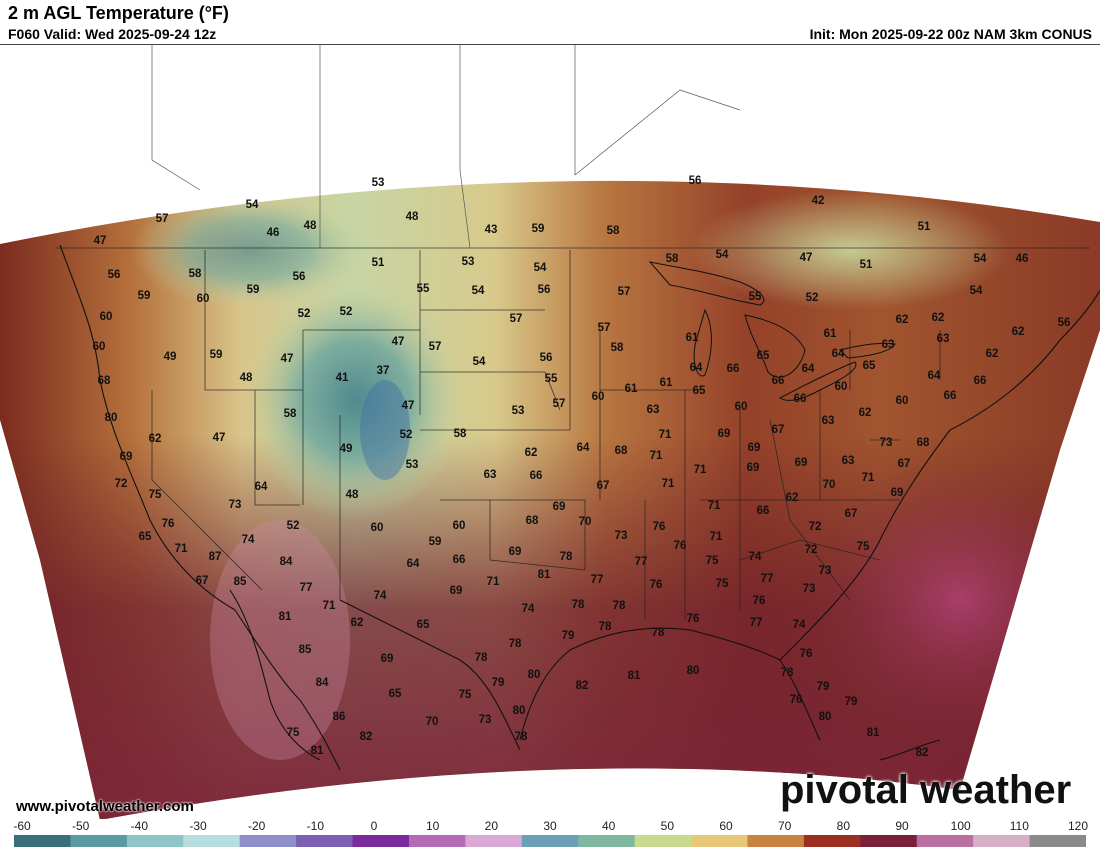 This screenshot has width=1100, height=850. I want to click on website-label: www.pivotalweather.com, so click(105, 806).